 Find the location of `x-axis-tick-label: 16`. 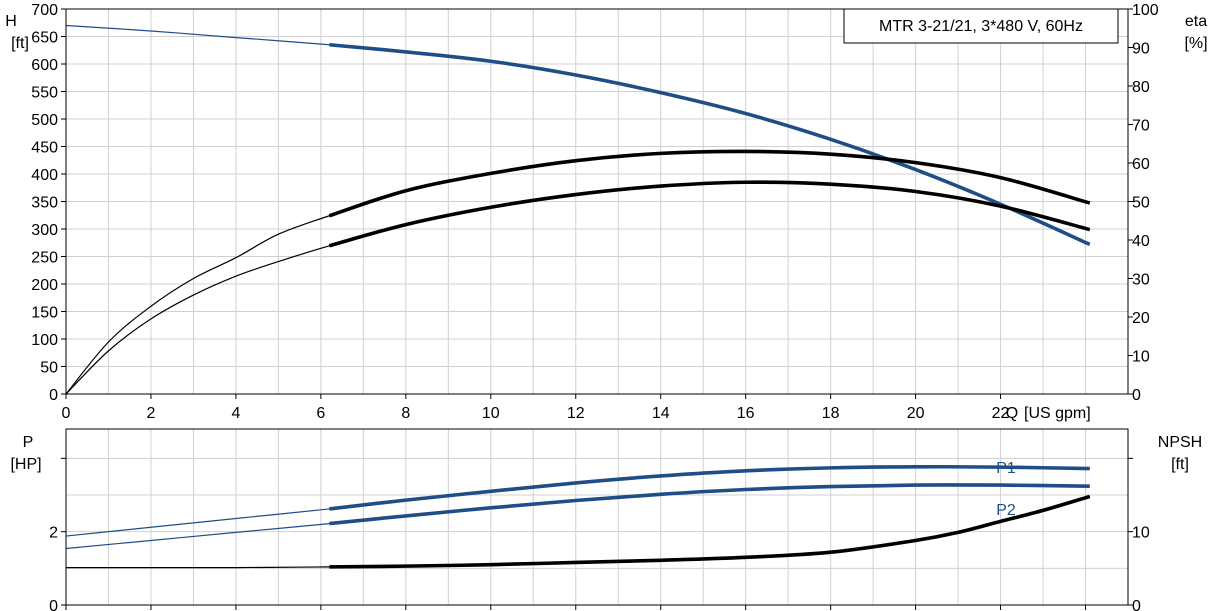

x-axis-tick-label: 16 is located at coordinates (746, 413).